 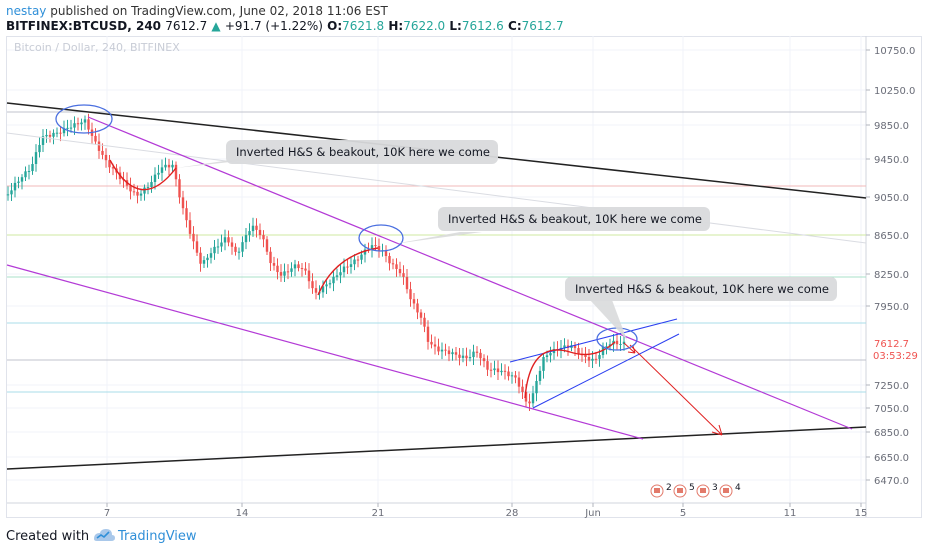 I want to click on author-link: nestay, so click(x=26, y=11).